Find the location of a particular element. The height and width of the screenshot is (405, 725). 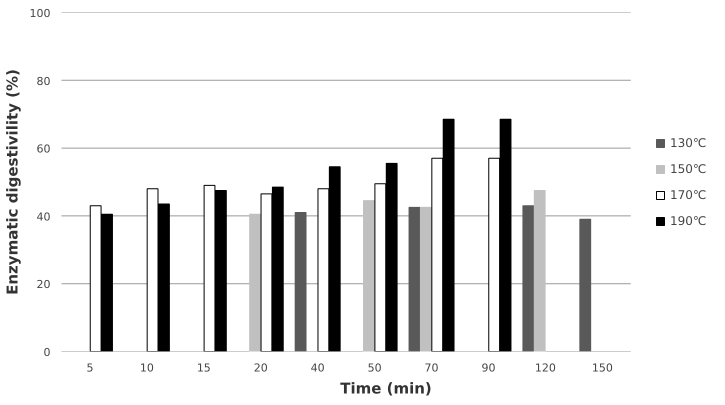

x-tick-label: 90 is located at coordinates (488, 368).